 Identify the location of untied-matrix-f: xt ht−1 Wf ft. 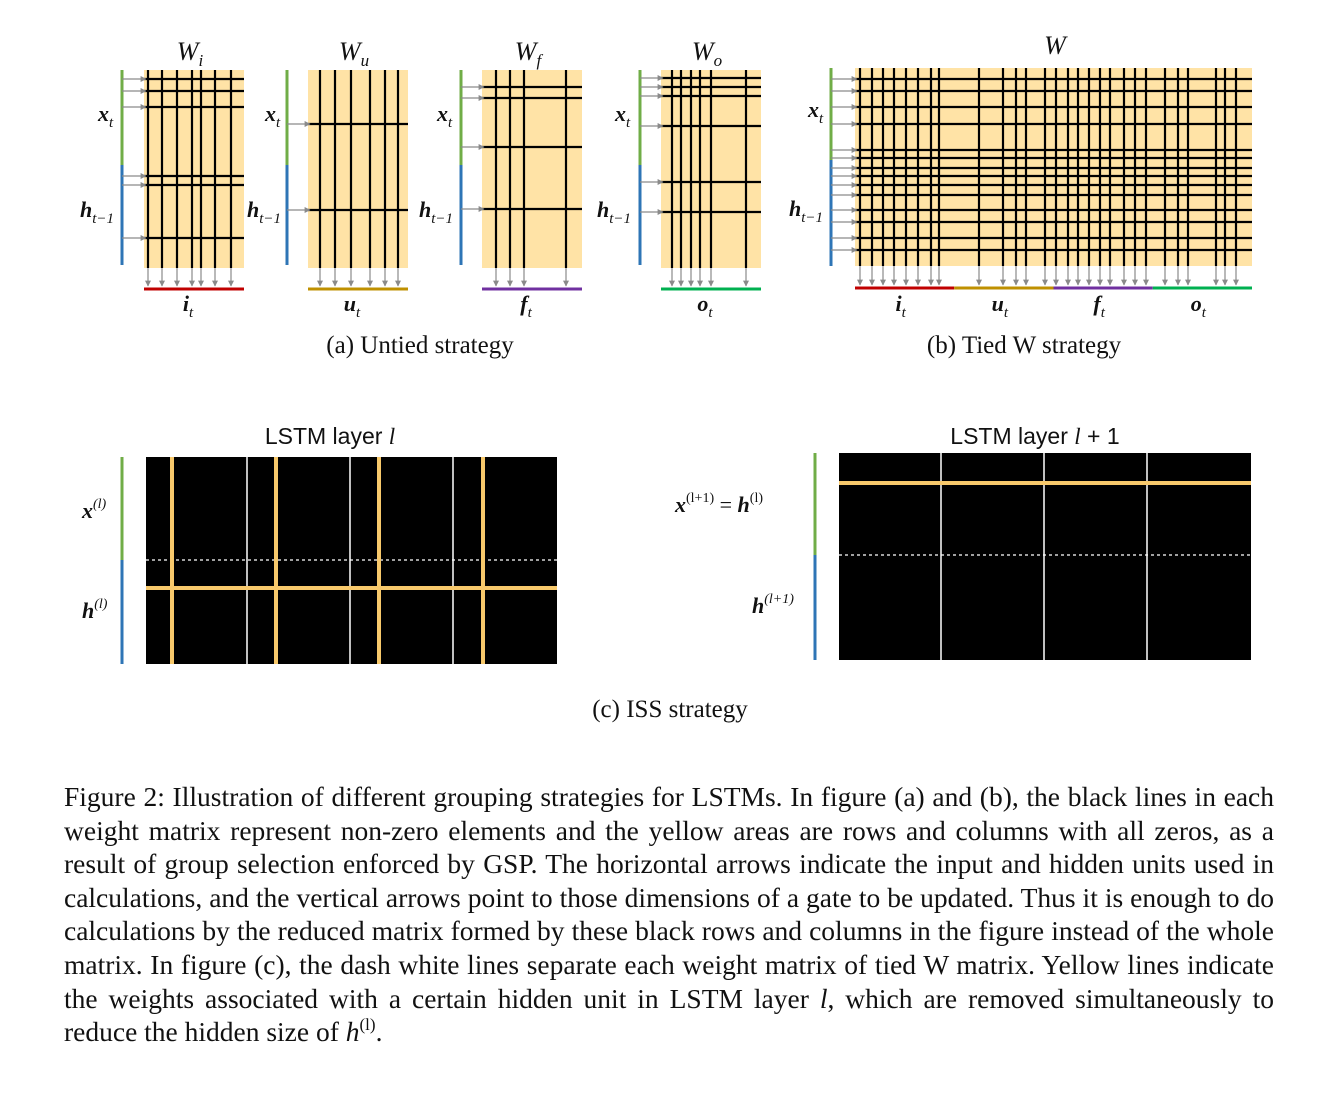
(500, 179).